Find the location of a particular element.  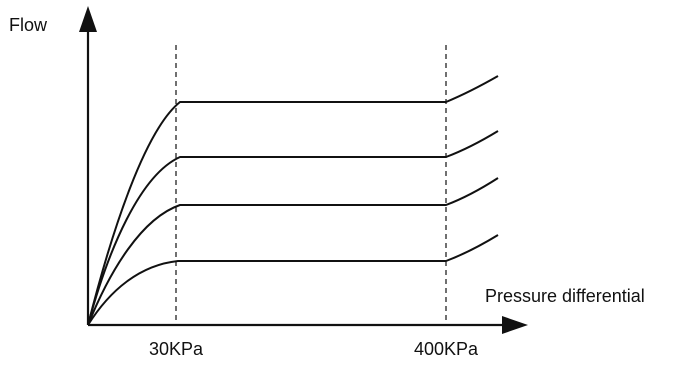

marker-label-400kpa: 400KPa is located at coordinates (446, 349).